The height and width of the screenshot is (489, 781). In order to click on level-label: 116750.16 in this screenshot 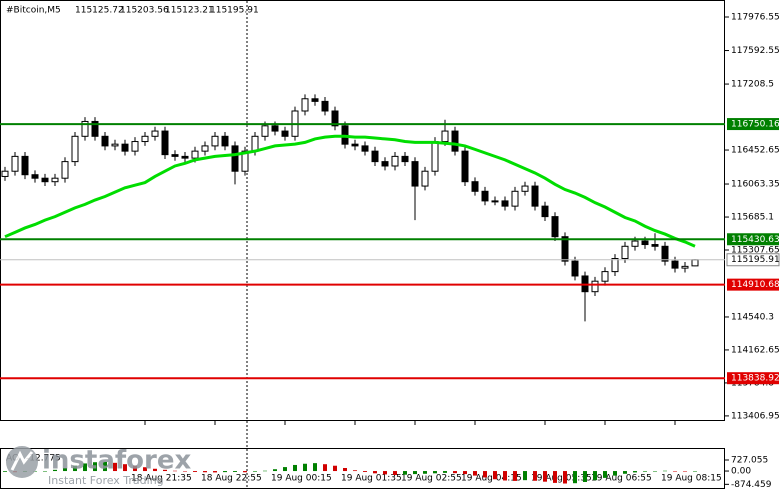, I will do `click(755, 125)`.